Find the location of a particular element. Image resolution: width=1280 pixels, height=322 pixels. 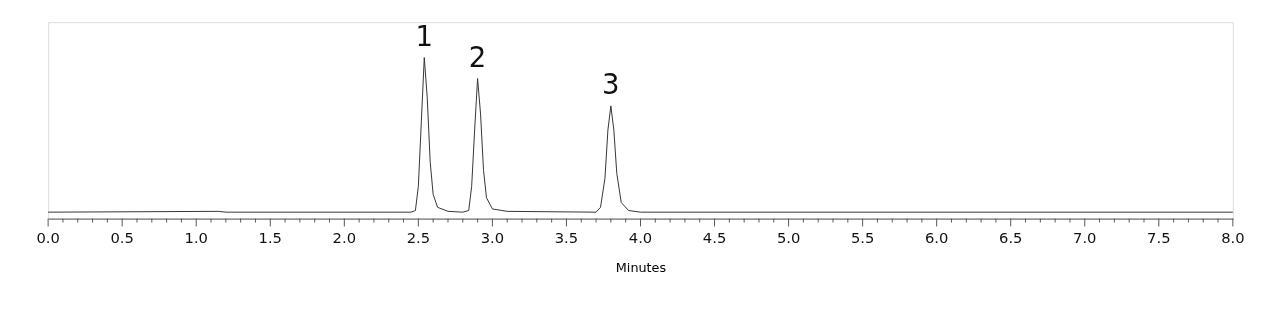

x-tick-label: 7.0 is located at coordinates (1085, 238).